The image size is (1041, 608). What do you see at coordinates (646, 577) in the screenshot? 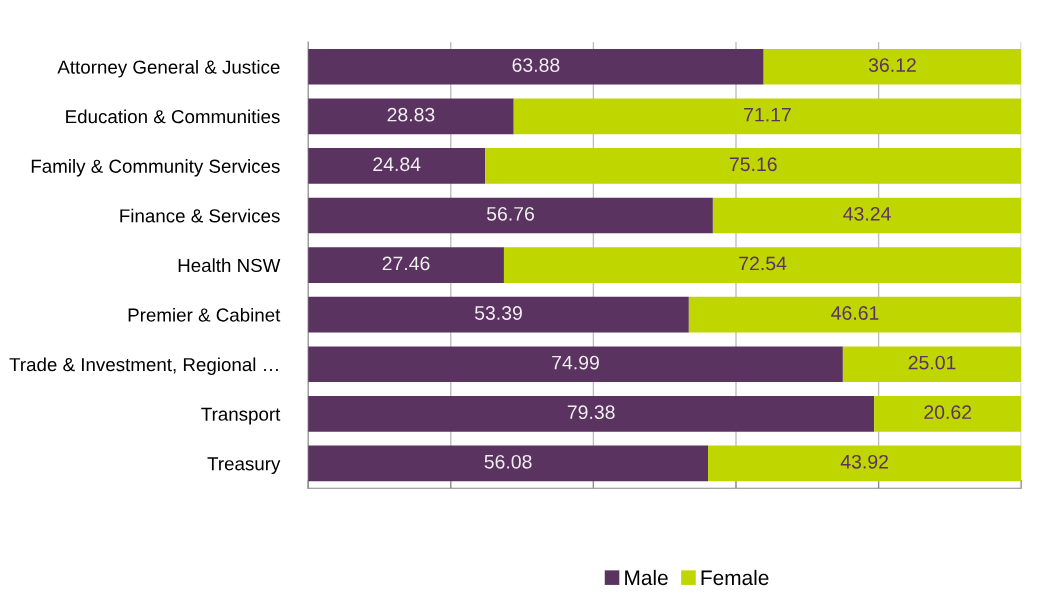
I see `legend-label: Male` at bounding box center [646, 577].